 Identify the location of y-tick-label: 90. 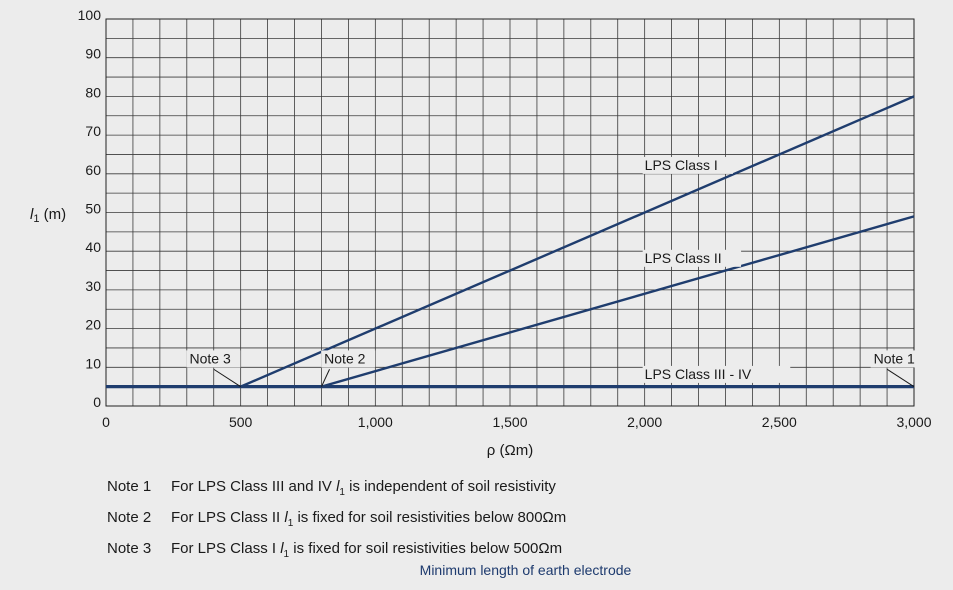
(93, 54).